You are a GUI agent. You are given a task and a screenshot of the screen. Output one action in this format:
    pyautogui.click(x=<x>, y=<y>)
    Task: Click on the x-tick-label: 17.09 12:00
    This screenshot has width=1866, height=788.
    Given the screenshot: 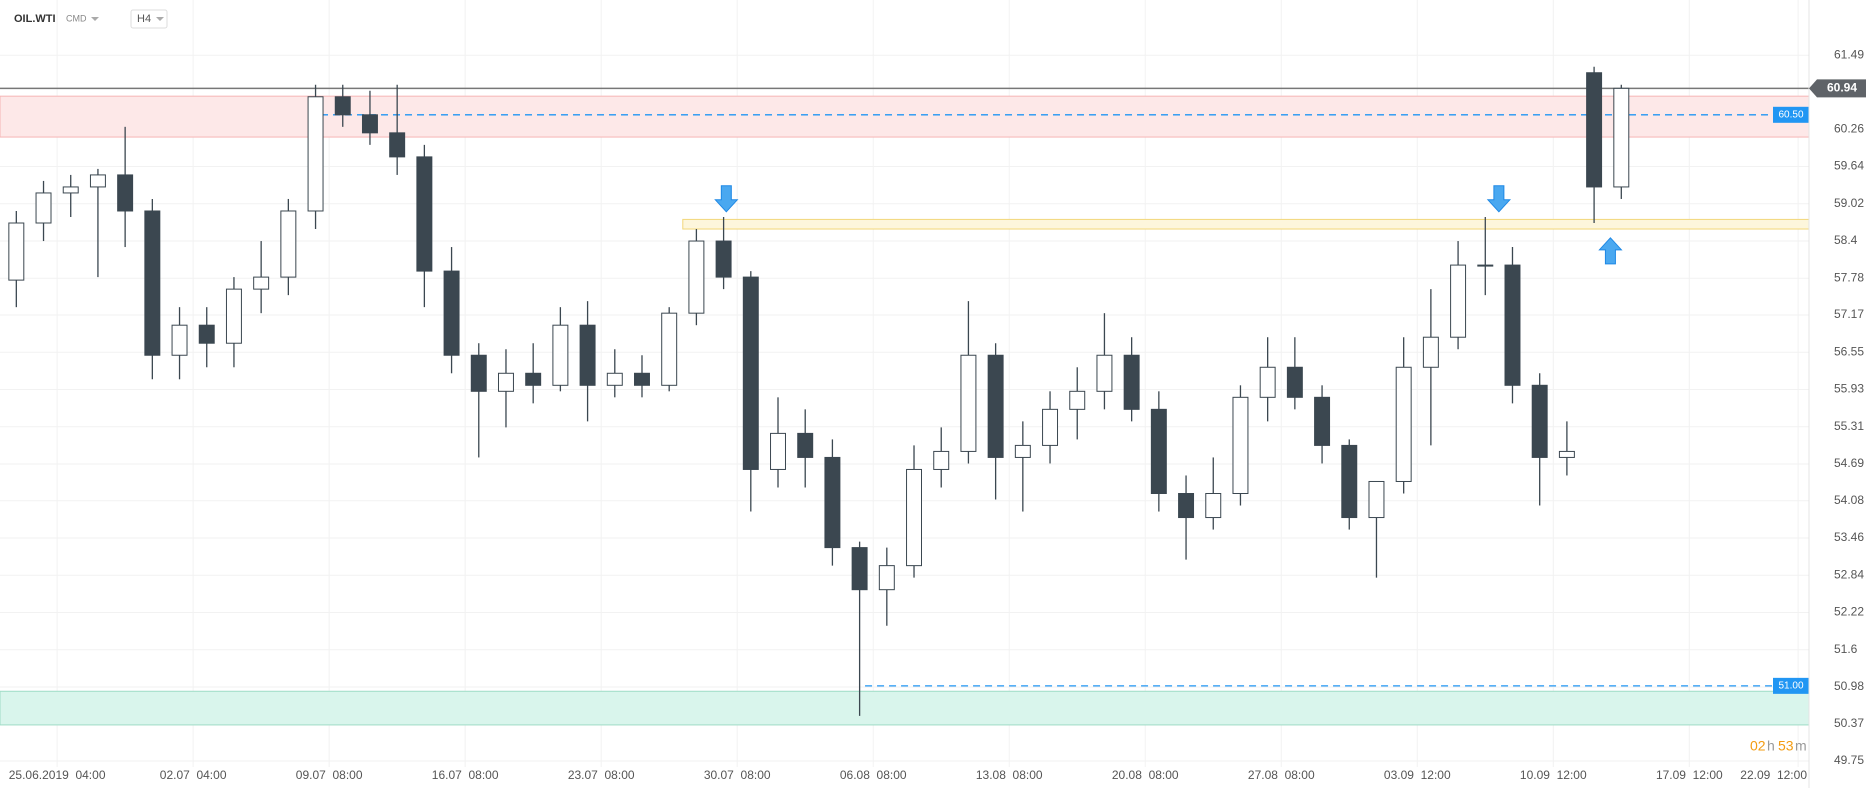 What is the action you would take?
    pyautogui.click(x=1689, y=775)
    